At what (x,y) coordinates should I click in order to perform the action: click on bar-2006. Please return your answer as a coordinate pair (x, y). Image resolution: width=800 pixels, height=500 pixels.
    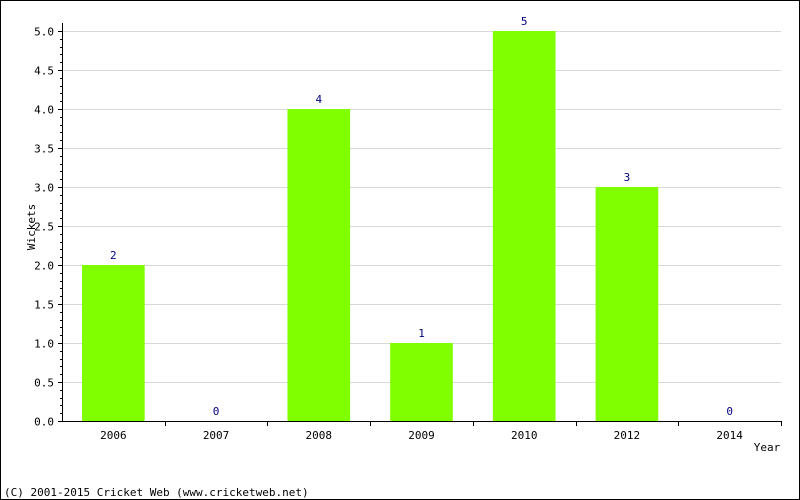
    Looking at the image, I should click on (113, 343).